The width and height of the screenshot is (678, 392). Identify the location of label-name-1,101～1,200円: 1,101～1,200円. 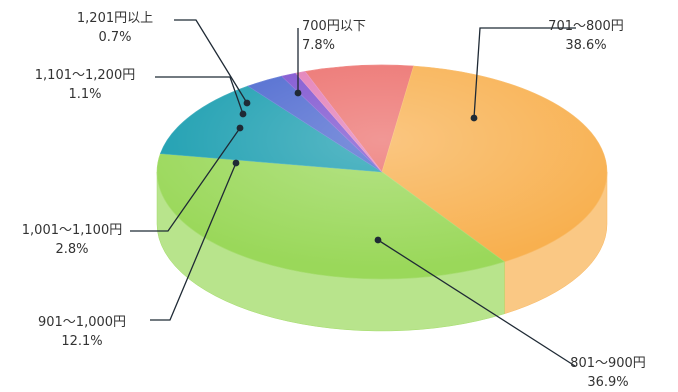
(85, 75).